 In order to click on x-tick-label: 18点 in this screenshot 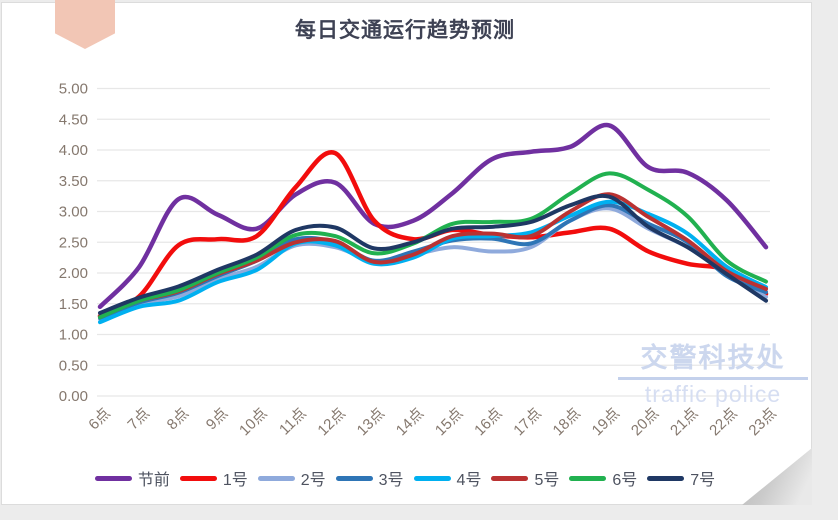, I will do `click(567, 422)`.